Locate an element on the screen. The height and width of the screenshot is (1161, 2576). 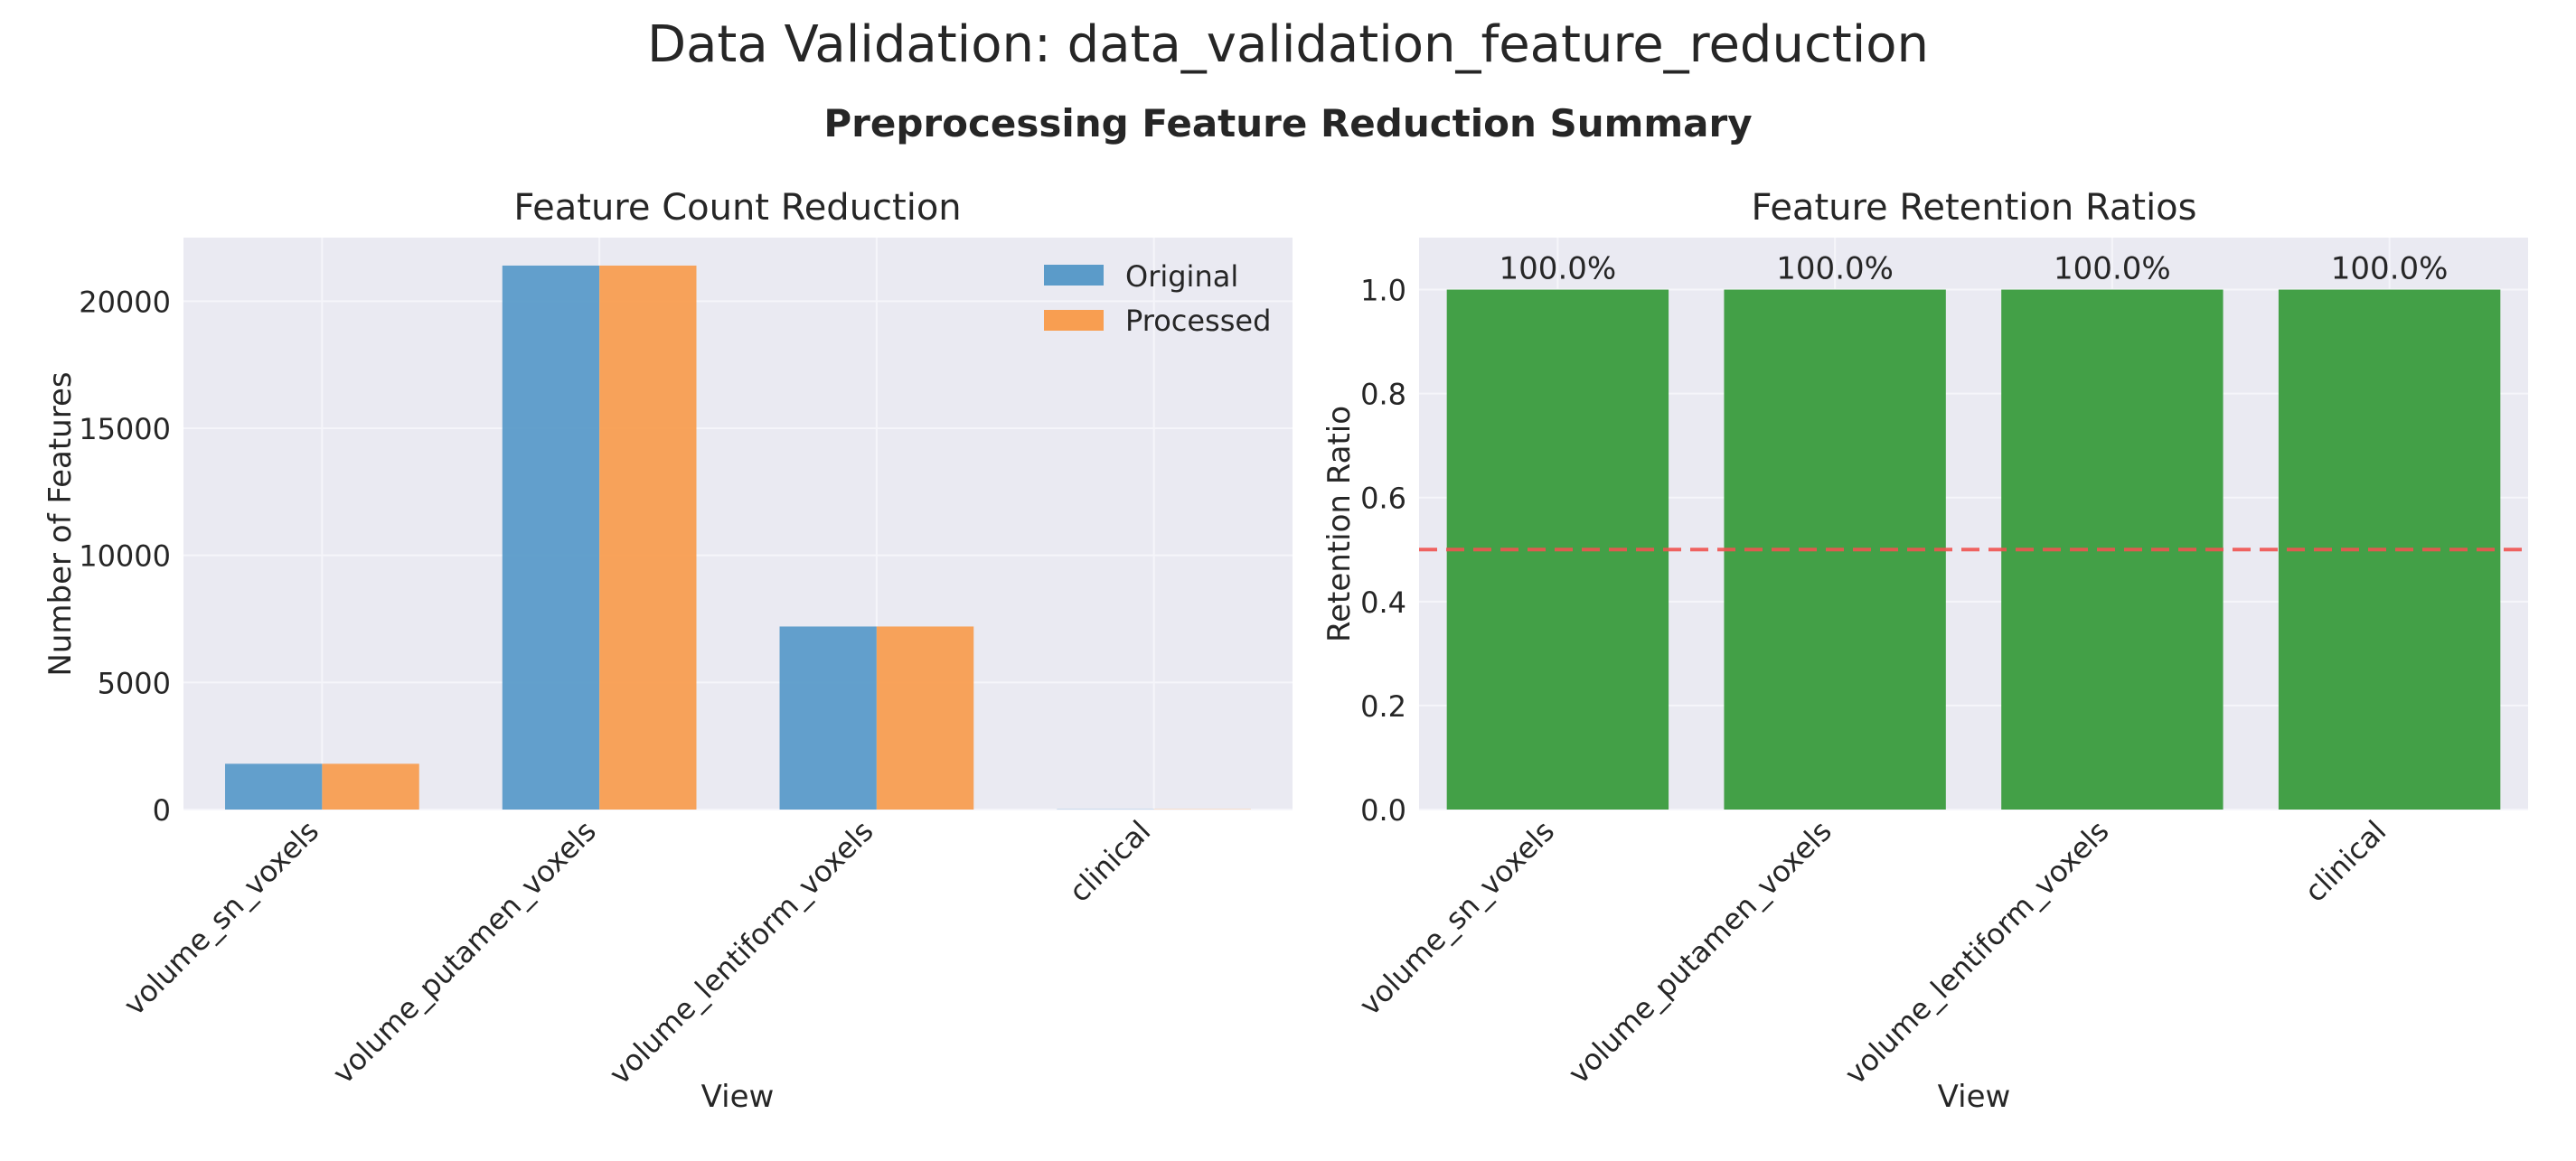
bar-processed-volume_putamen_voxels is located at coordinates (648, 537).